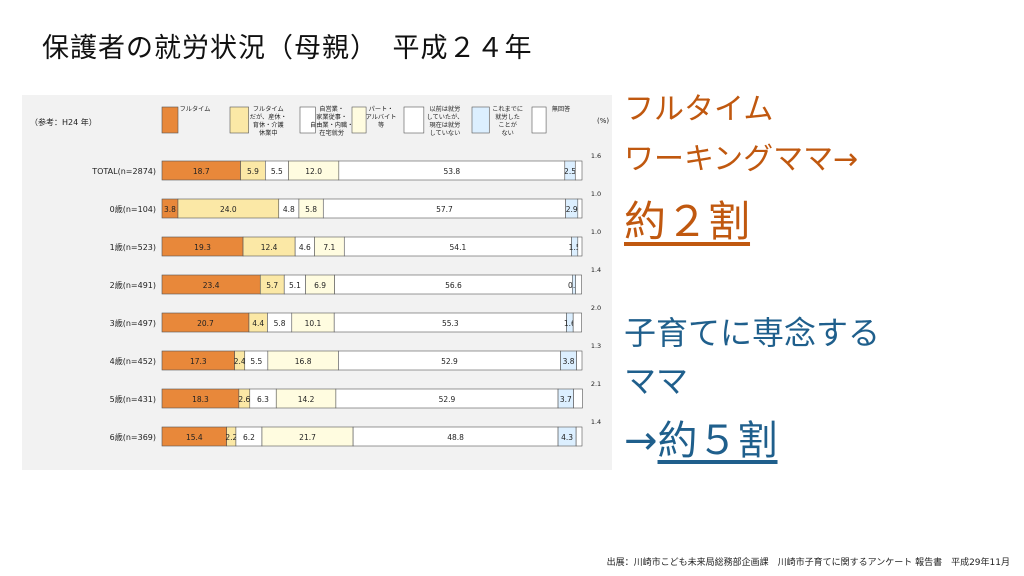 This screenshot has height=576, width=1024. What do you see at coordinates (272, 285) in the screenshot?
I see `bar-value-label: 5.7` at bounding box center [272, 285].